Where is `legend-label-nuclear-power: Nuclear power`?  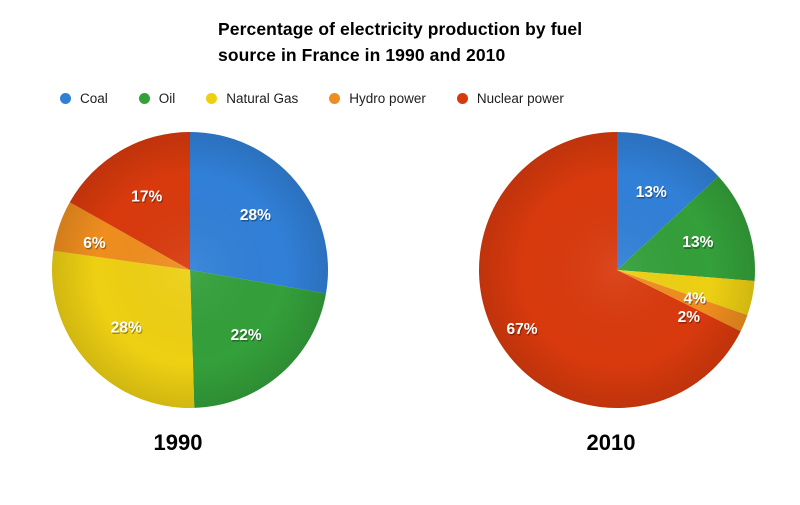 legend-label-nuclear-power: Nuclear power is located at coordinates (520, 98).